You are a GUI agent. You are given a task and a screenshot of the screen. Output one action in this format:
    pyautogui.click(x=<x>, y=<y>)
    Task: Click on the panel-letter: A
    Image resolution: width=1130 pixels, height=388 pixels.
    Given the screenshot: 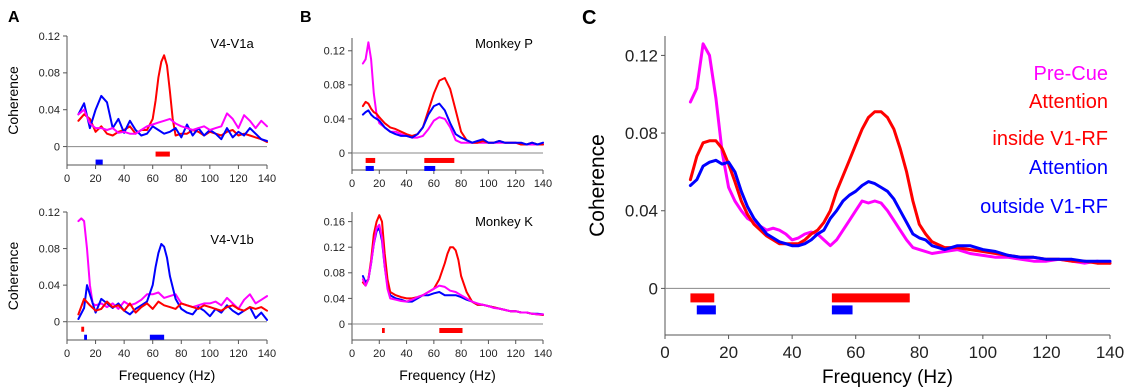 What is the action you would take?
    pyautogui.click(x=14, y=17)
    